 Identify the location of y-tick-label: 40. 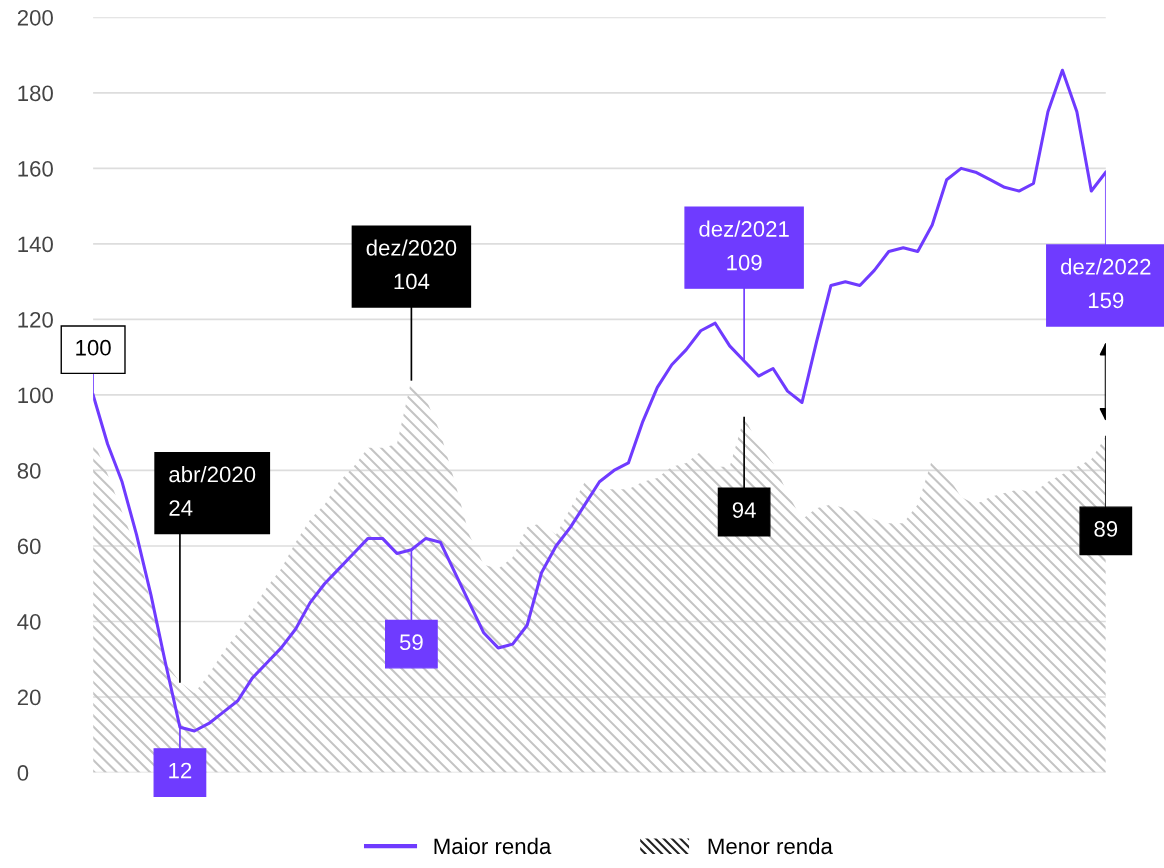
(29, 622).